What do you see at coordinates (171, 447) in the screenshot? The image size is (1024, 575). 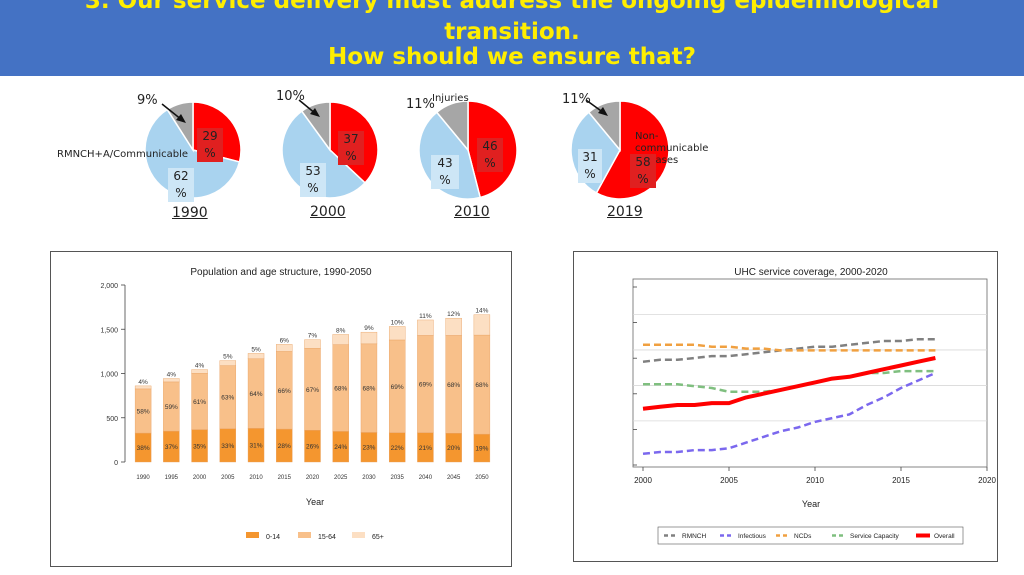 I see `bar-label: 37%` at bounding box center [171, 447].